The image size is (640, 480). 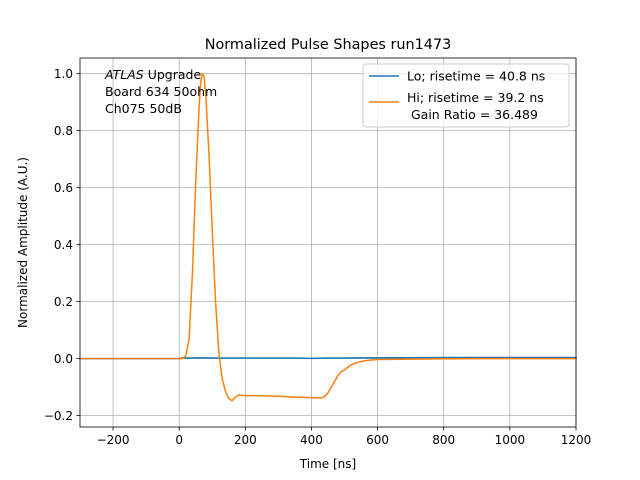 What do you see at coordinates (510, 440) in the screenshot?
I see `x-tick-label: 1000` at bounding box center [510, 440].